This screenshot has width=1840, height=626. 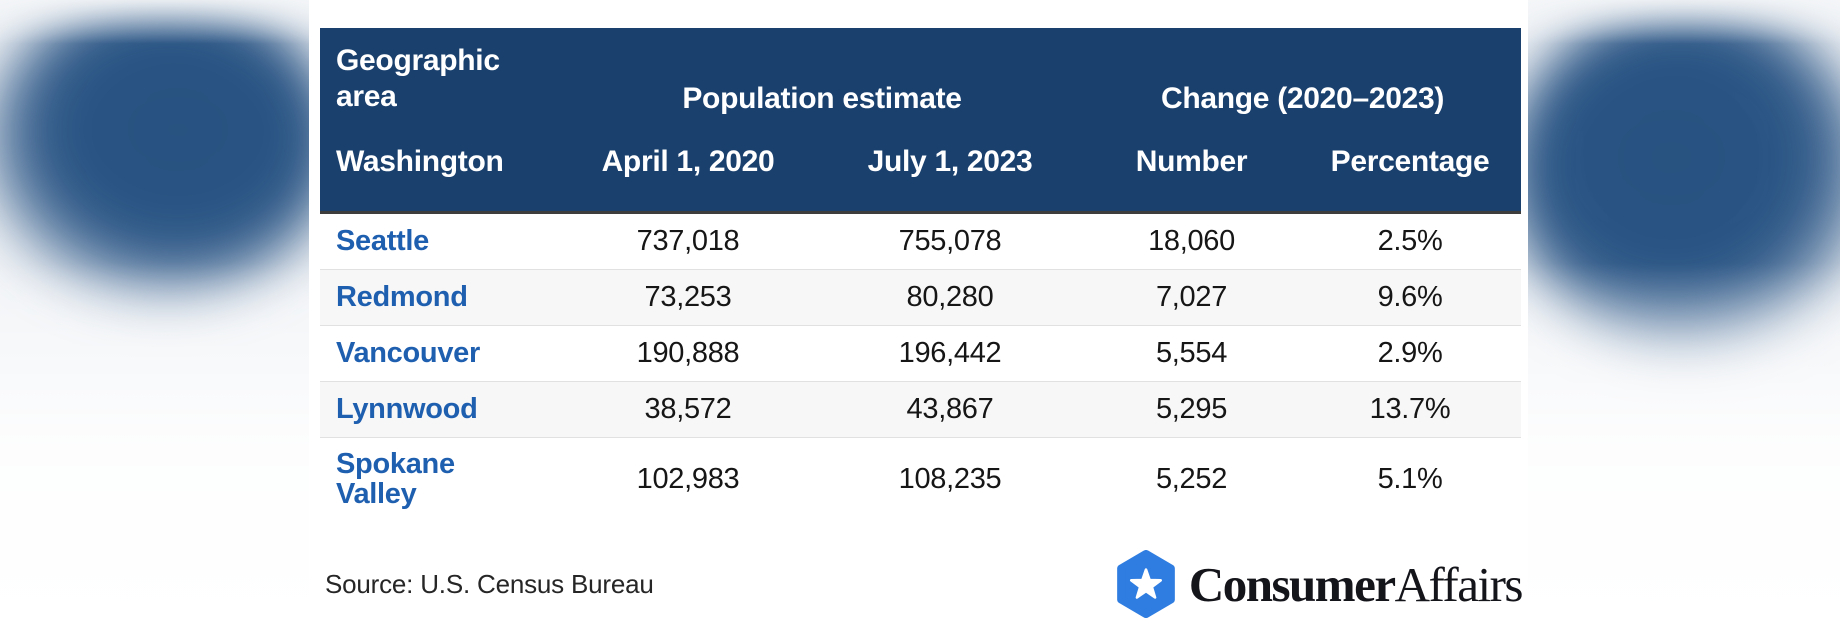 What do you see at coordinates (1303, 74) in the screenshot?
I see `header-change: Change (2020–2023)` at bounding box center [1303, 74].